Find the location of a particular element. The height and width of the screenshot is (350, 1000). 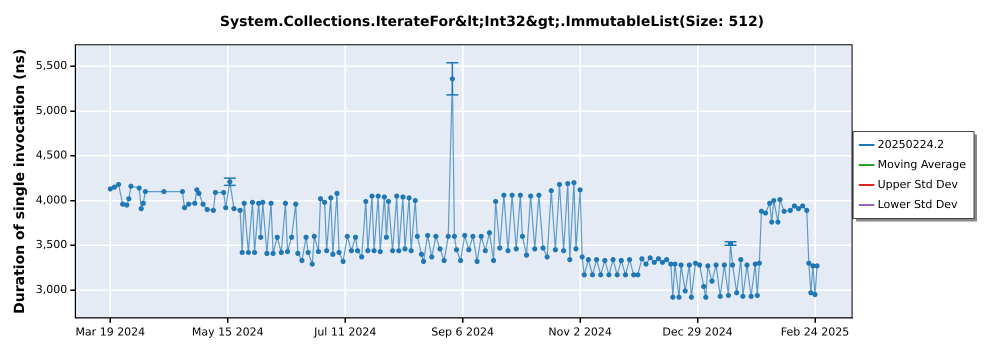

x-tick-label: Jul 11 2024 is located at coordinates (344, 331).